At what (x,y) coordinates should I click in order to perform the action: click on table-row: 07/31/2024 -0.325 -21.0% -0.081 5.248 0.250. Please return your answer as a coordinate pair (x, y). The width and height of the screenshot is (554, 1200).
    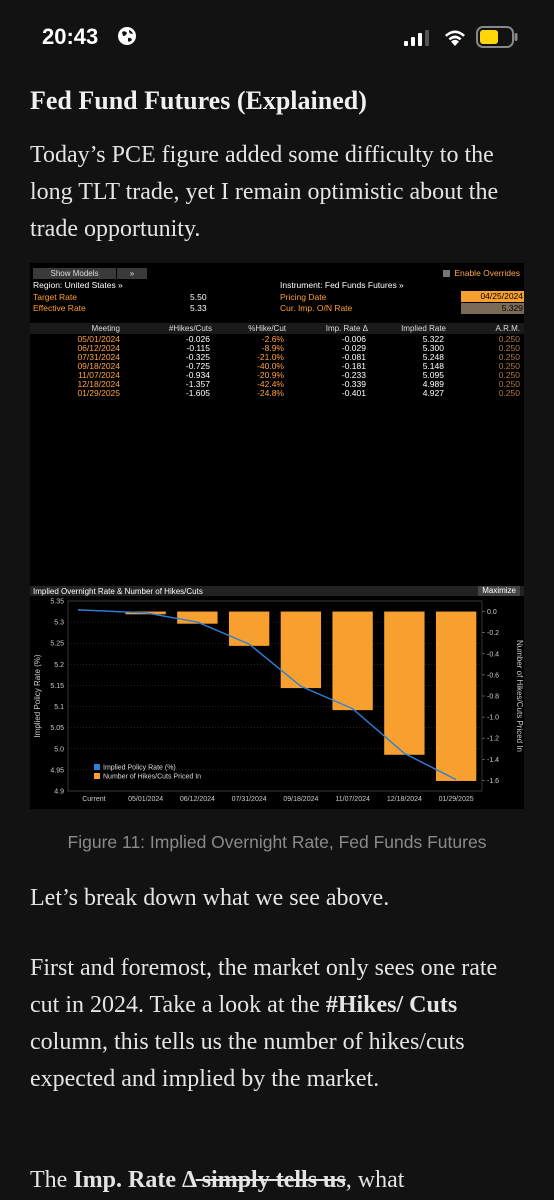
    Looking at the image, I should click on (277, 357).